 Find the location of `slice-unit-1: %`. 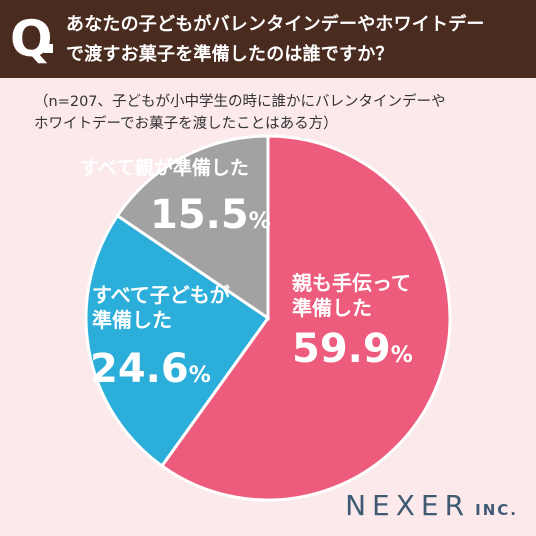

slice-unit-1: % is located at coordinates (402, 355).